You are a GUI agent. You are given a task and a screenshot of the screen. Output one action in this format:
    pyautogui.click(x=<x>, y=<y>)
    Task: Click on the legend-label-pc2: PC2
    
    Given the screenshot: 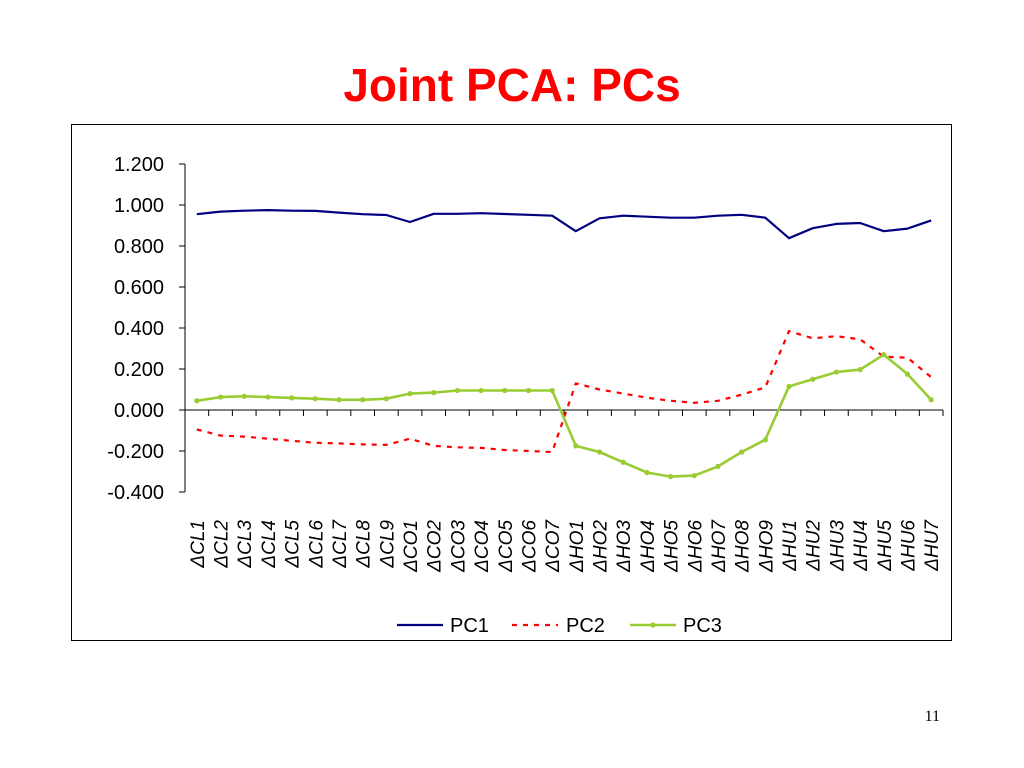 What is the action you would take?
    pyautogui.click(x=585, y=626)
    